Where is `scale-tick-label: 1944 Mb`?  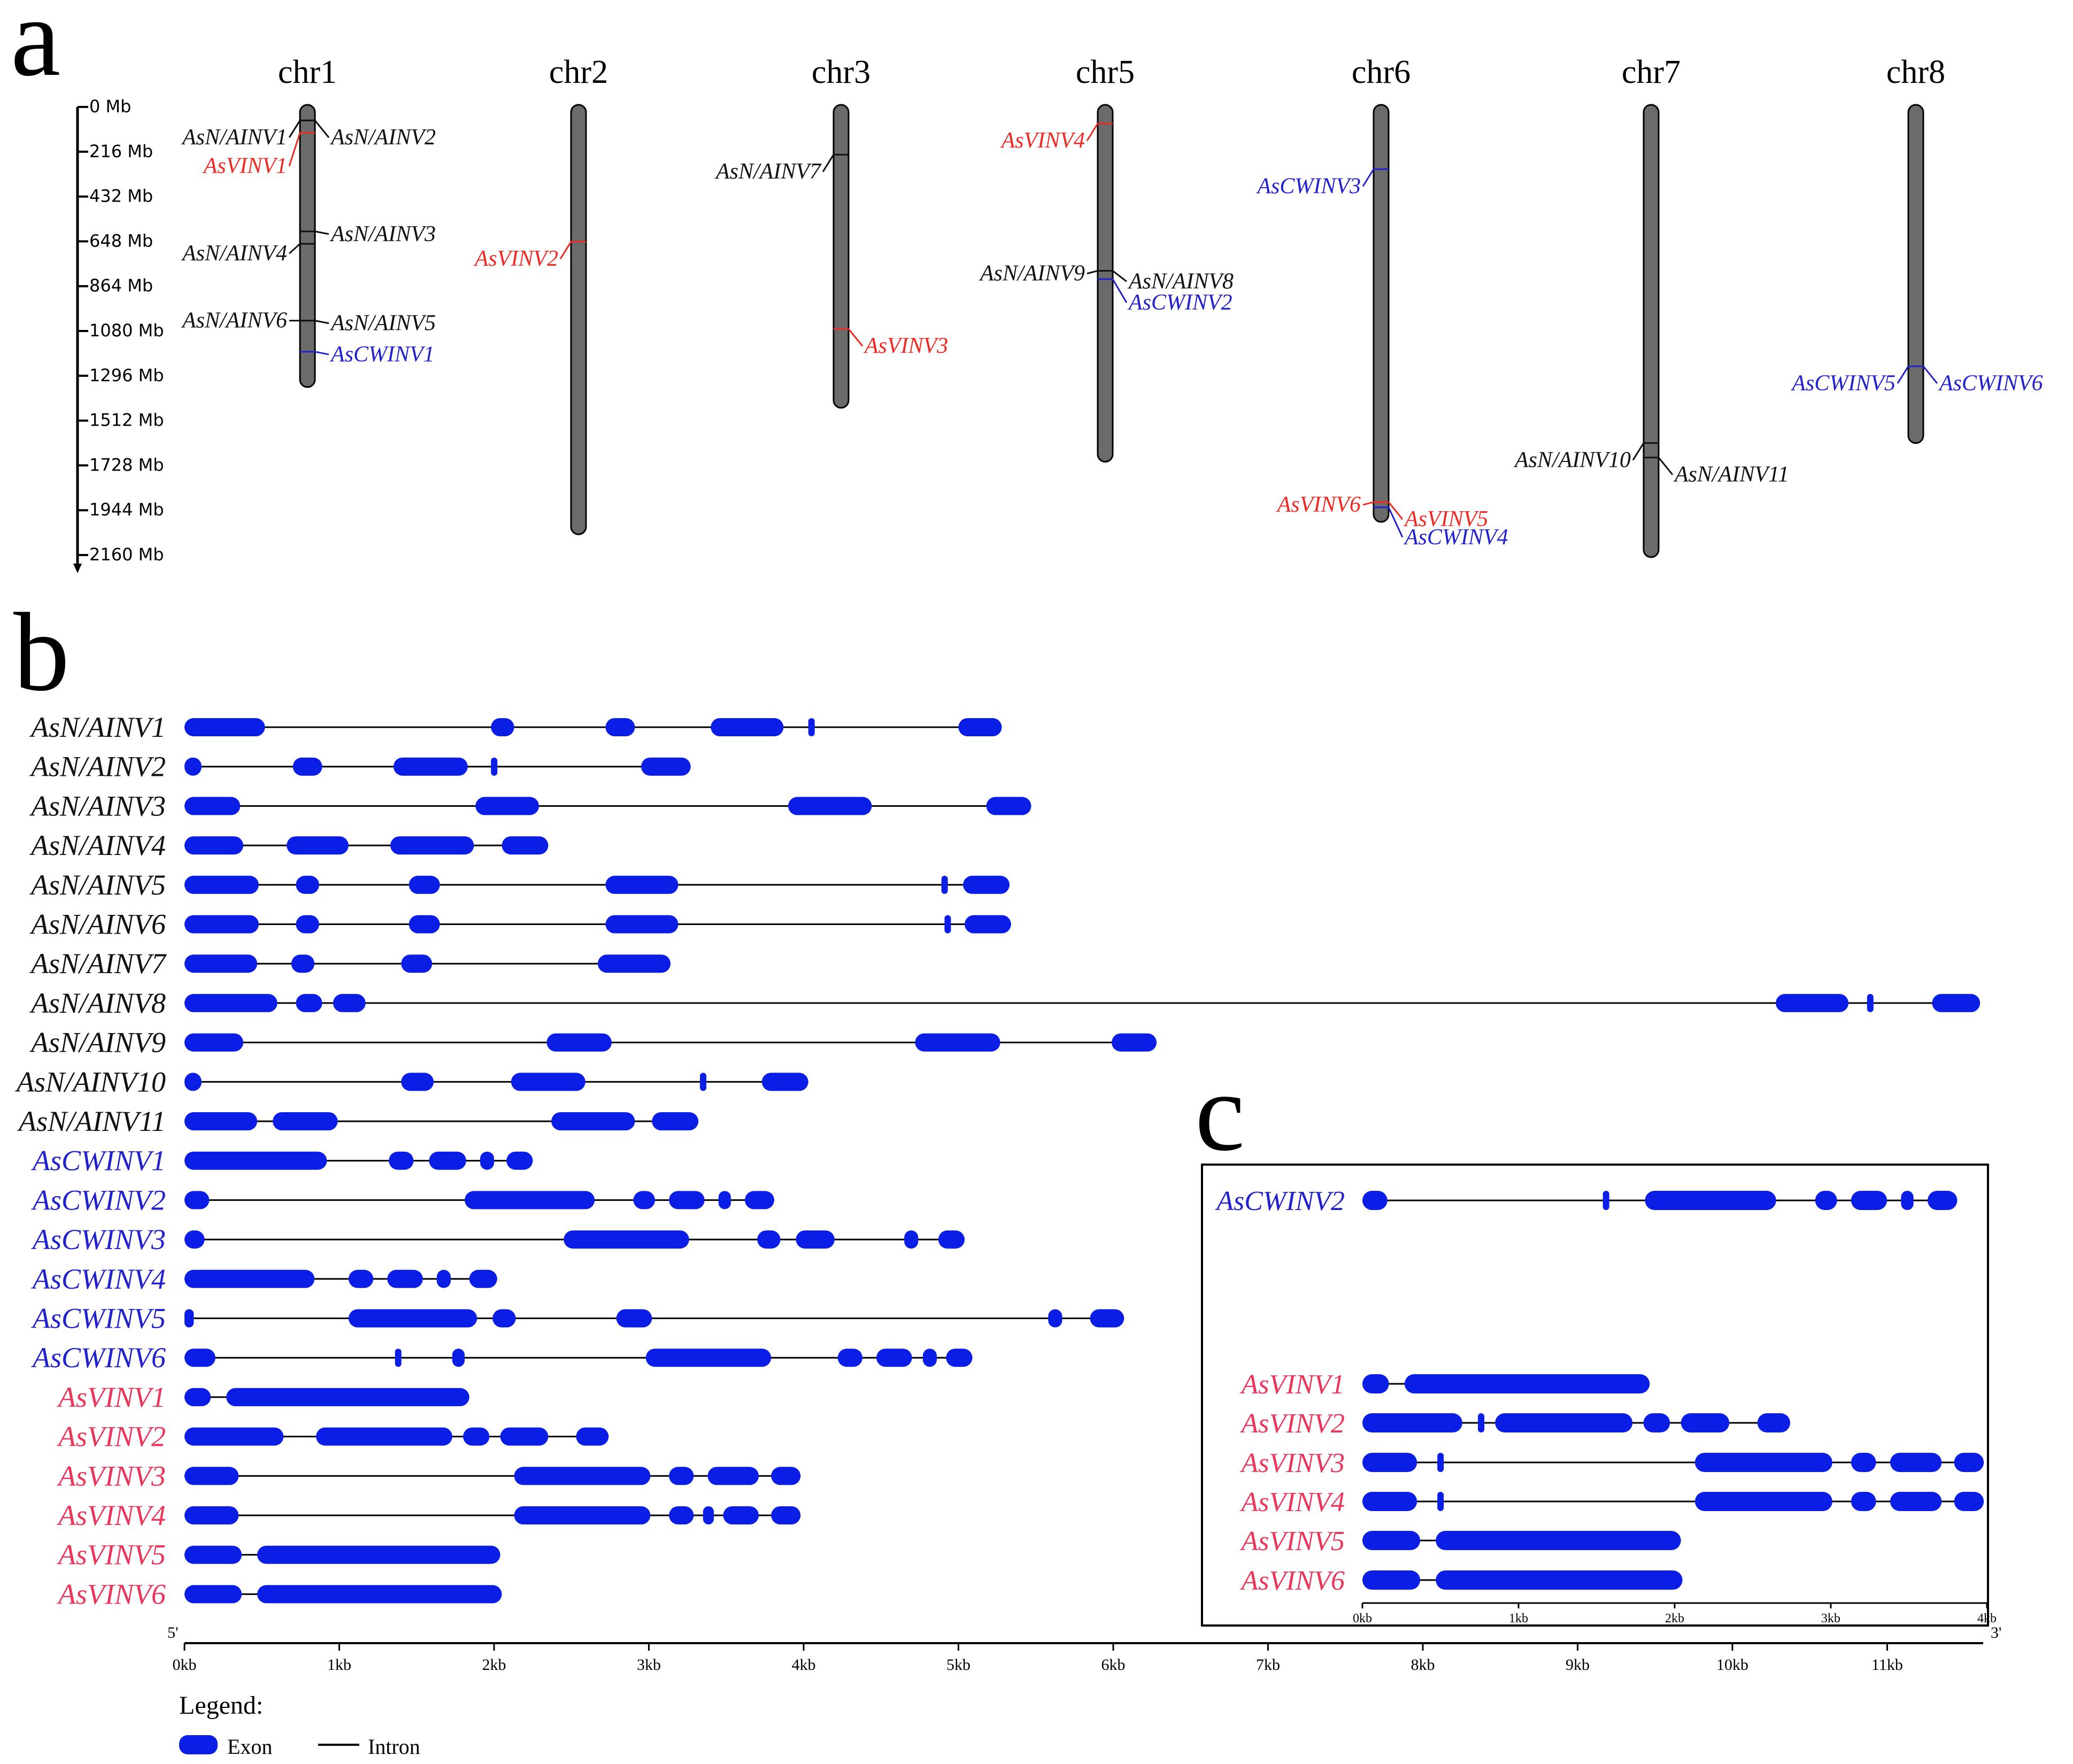 scale-tick-label: 1944 Mb is located at coordinates (126, 509).